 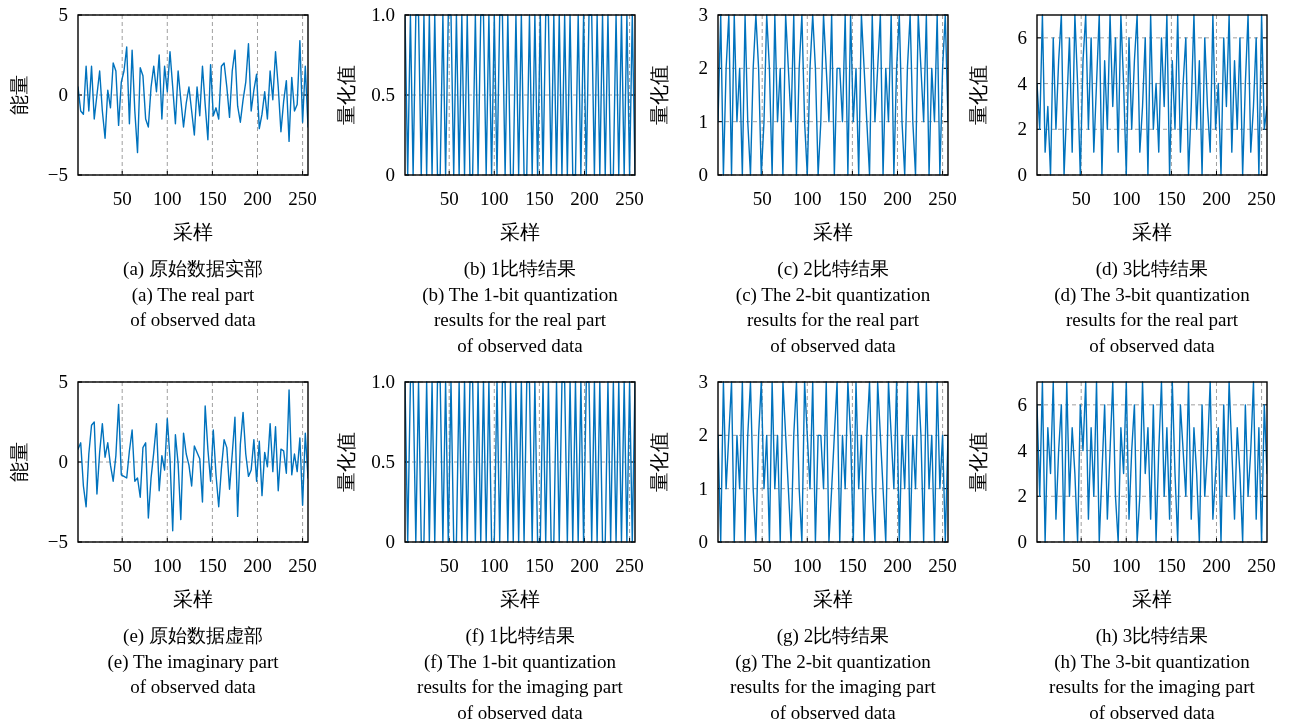 What do you see at coordinates (520, 319) in the screenshot?
I see `text: (b) The 1-bit quantization results for the real part of observed data` at bounding box center [520, 319].